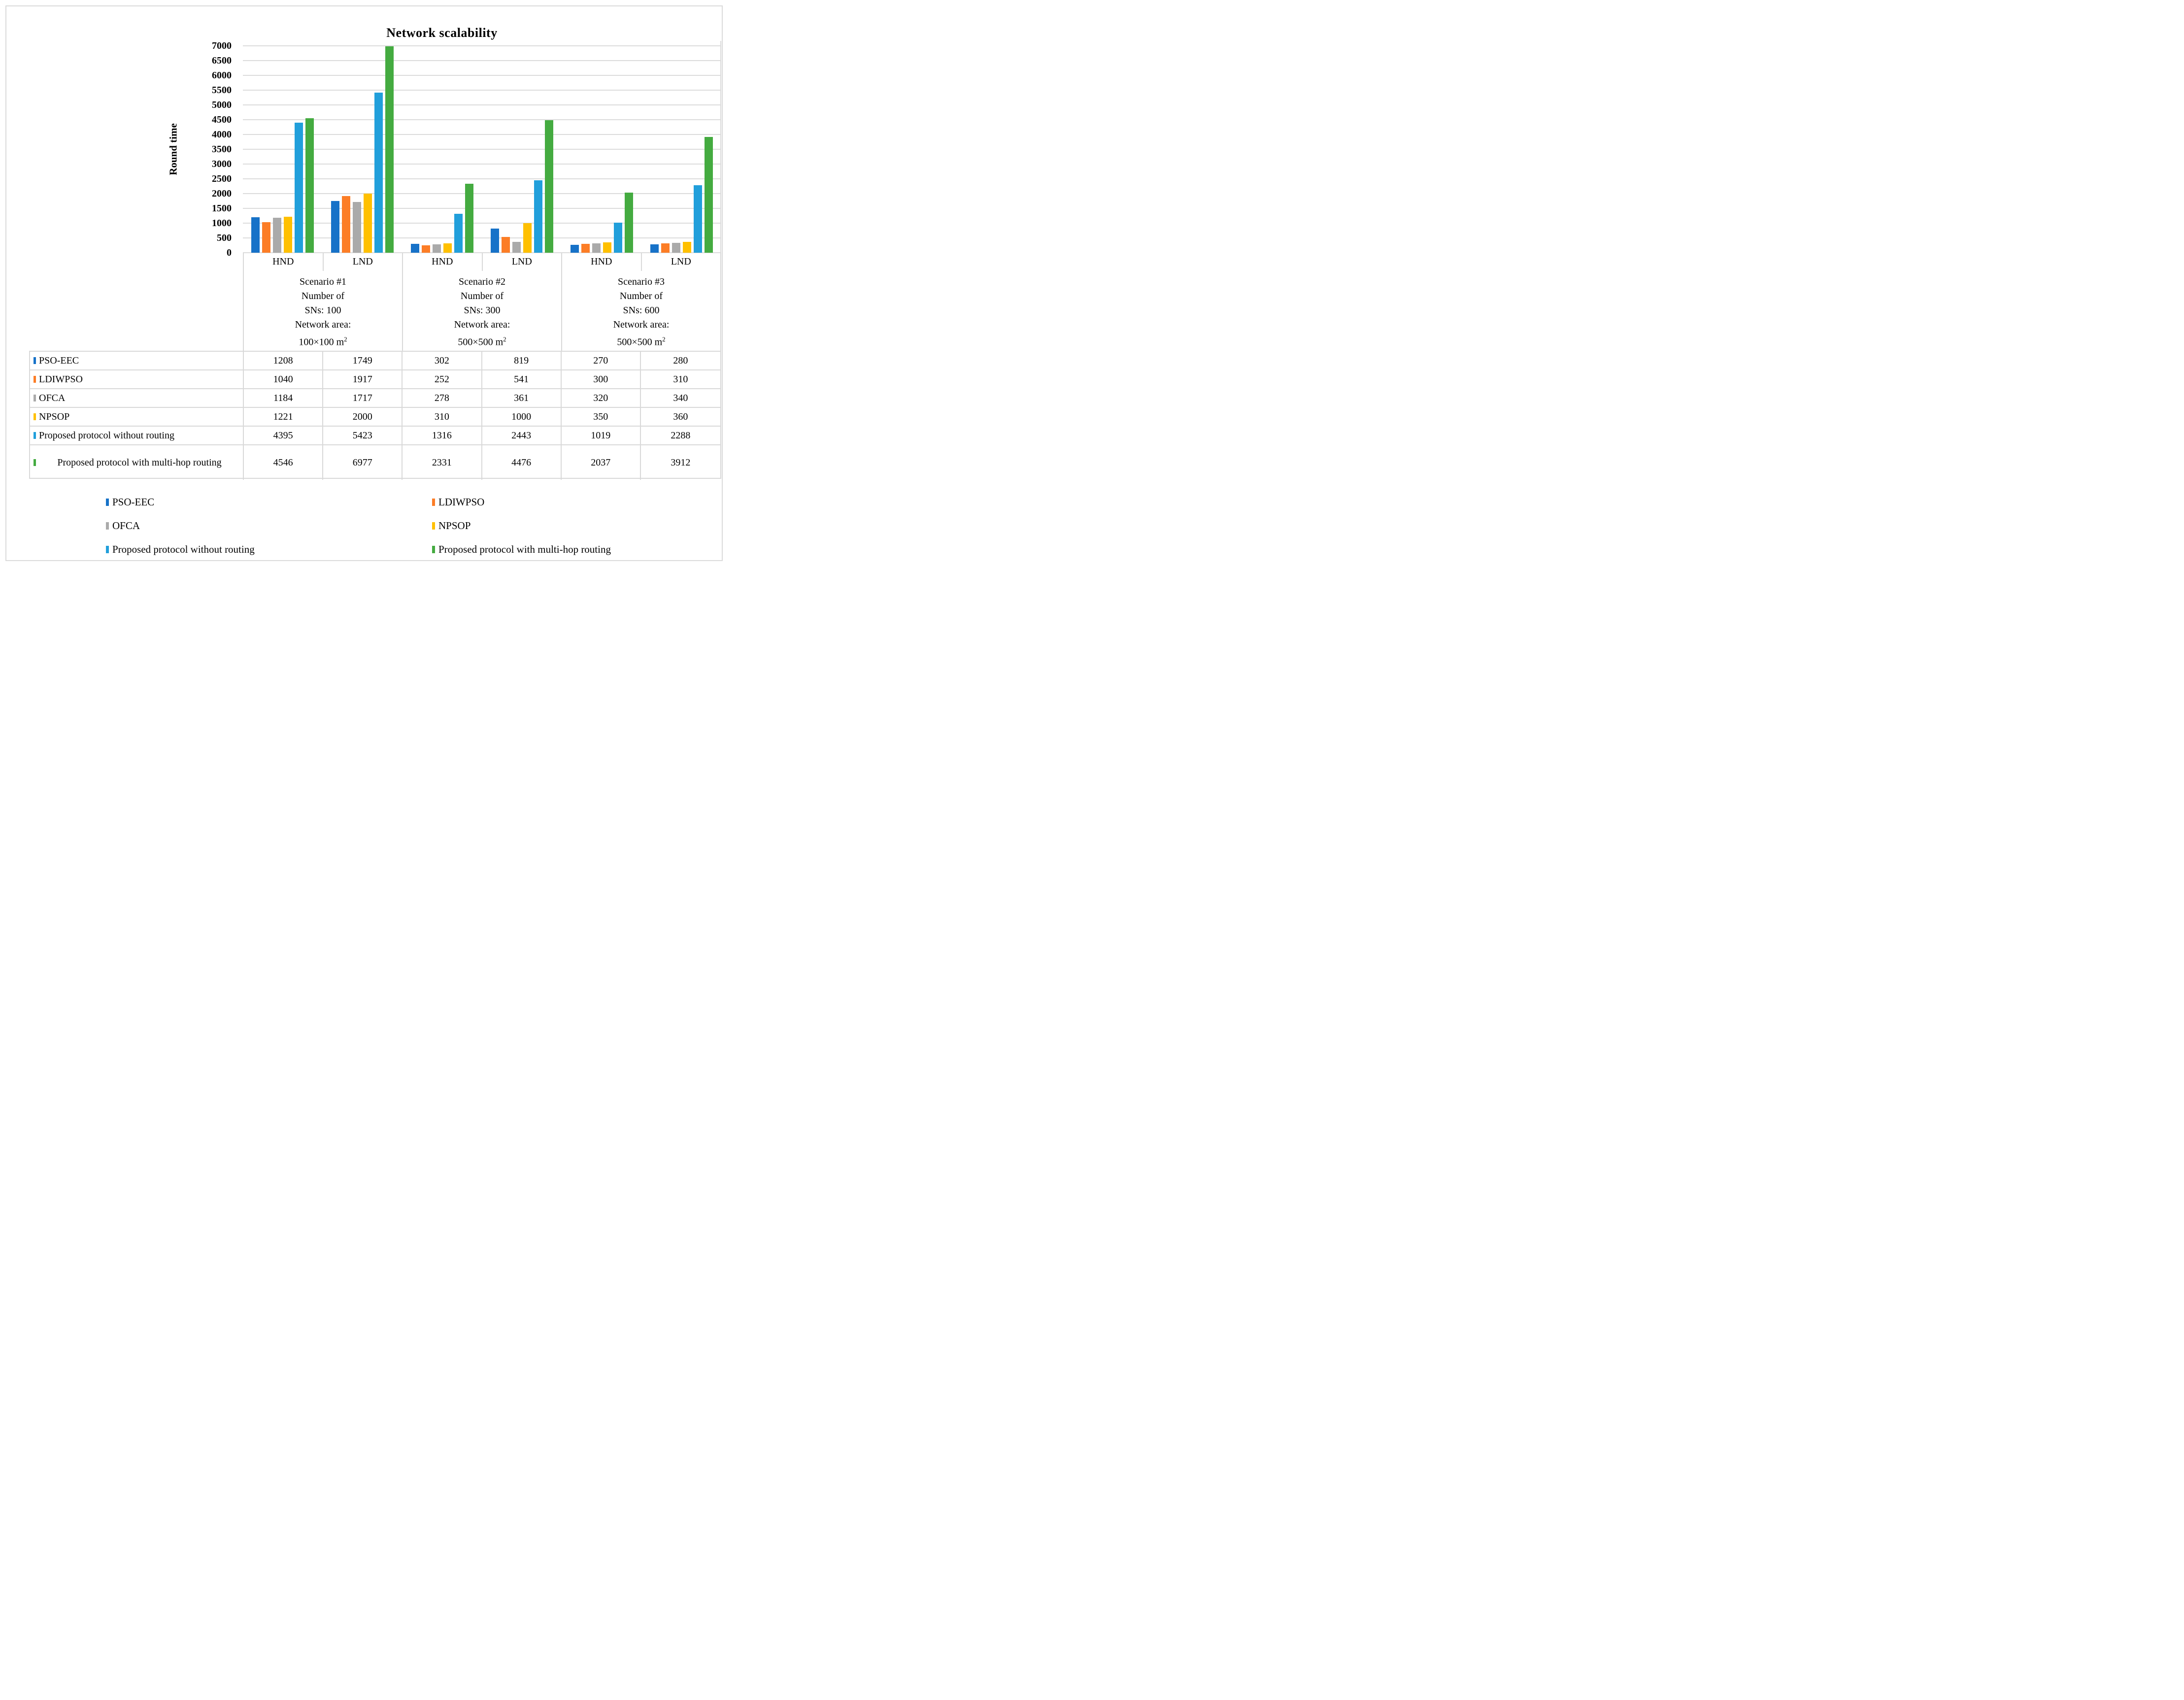  What do you see at coordinates (137, 379) in the screenshot?
I see `table-row-label: LDIWPSO` at bounding box center [137, 379].